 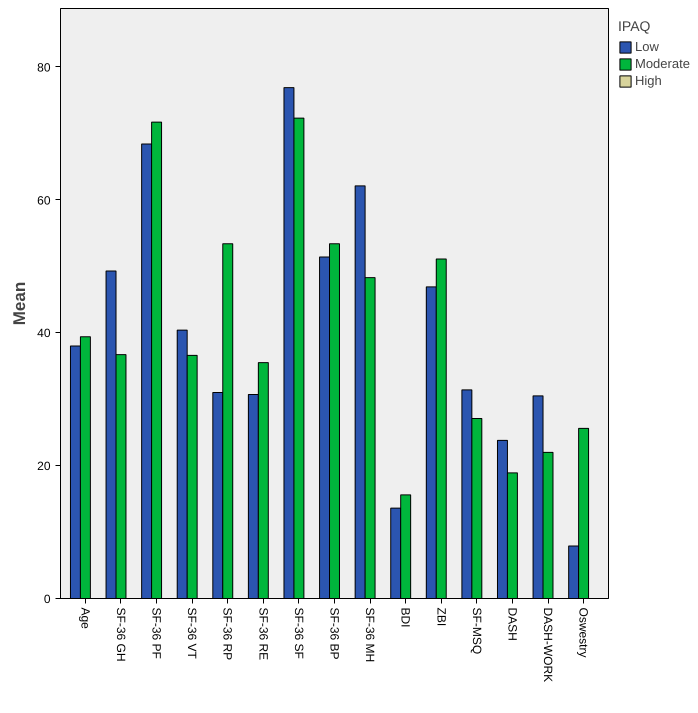 I want to click on x-tick-label: ZBI, so click(x=441, y=617).